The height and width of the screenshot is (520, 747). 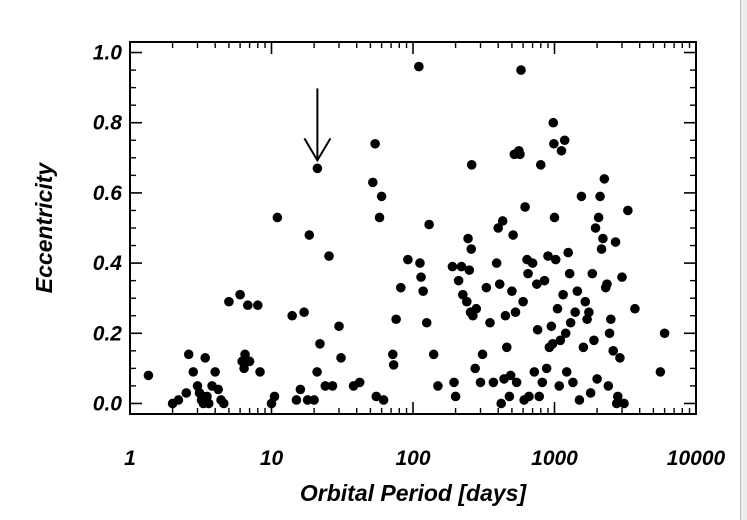 I want to click on y-tick-label: 1.0, so click(x=108, y=53).